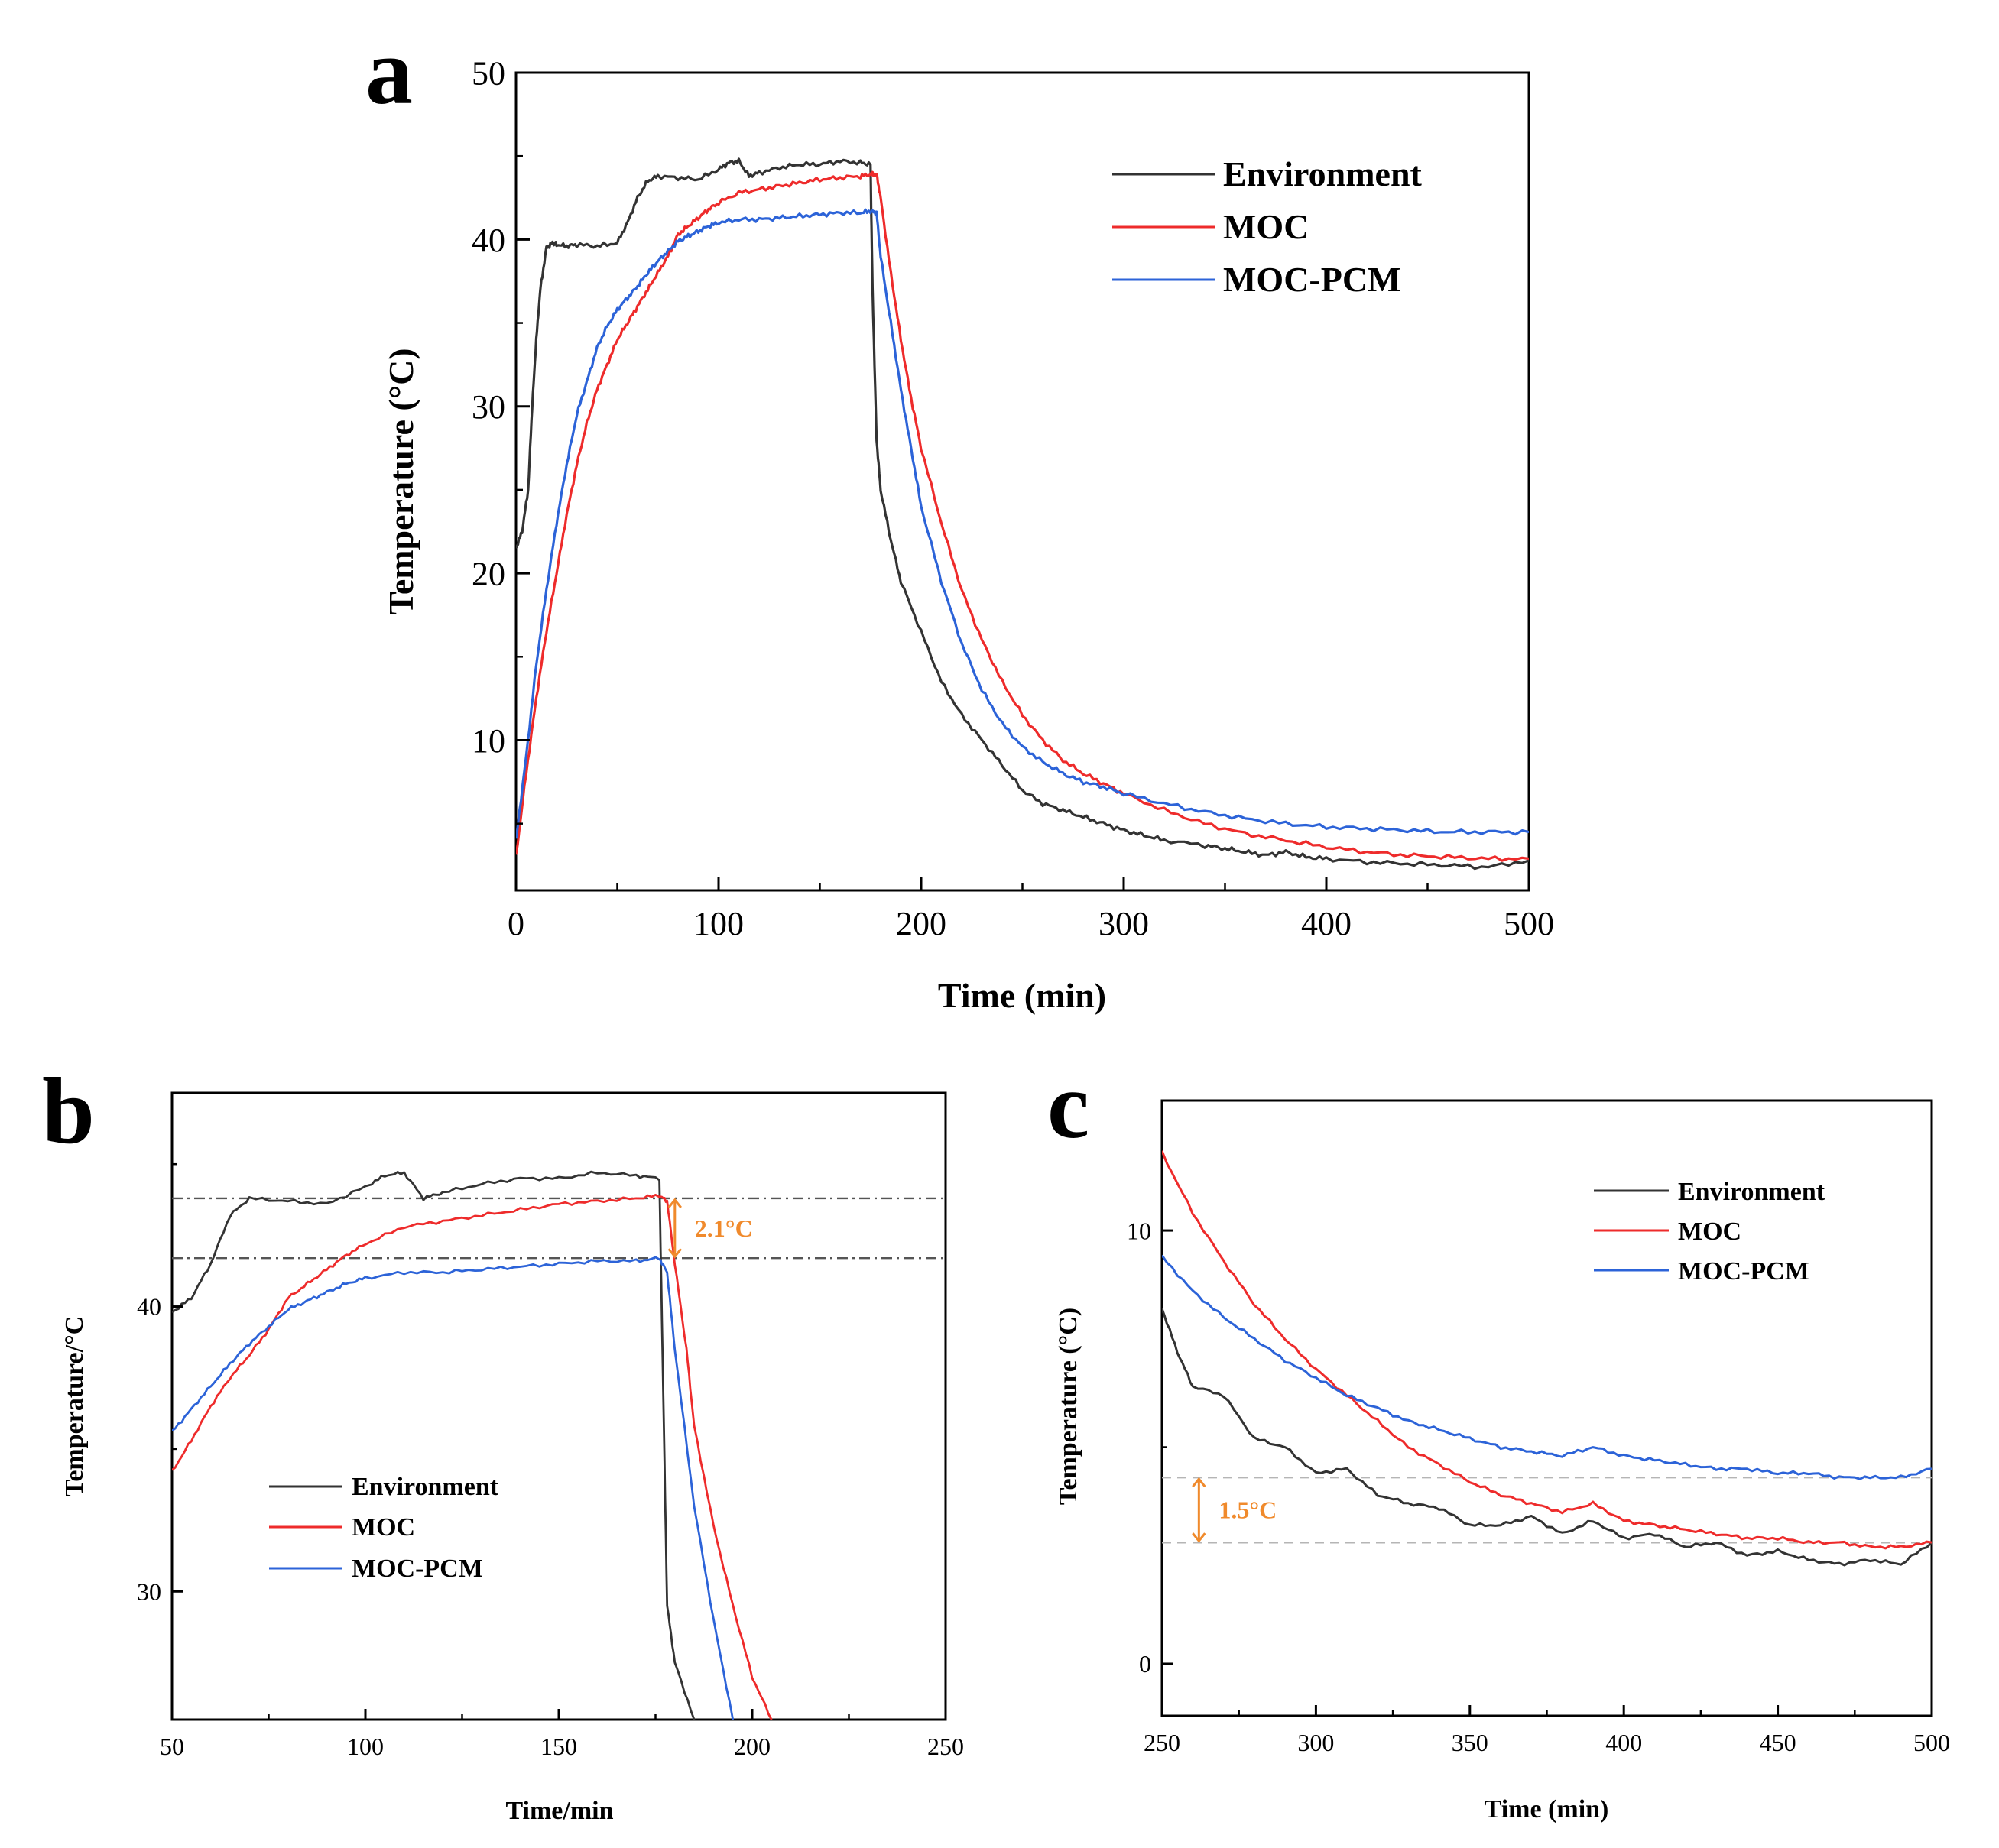 The image size is (1999, 1848). Describe the element at coordinates (400, 481) in the screenshot. I see `panel-a-y-axis-label: Temperature (°C)` at that location.